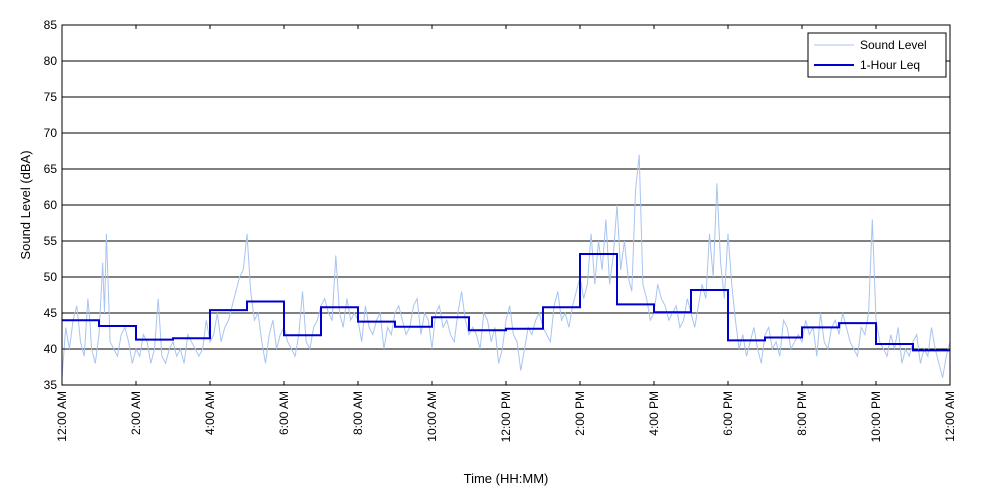 This screenshot has width=1000, height=500. I want to click on x-tick-label: 8:00 PM, so click(802, 413).